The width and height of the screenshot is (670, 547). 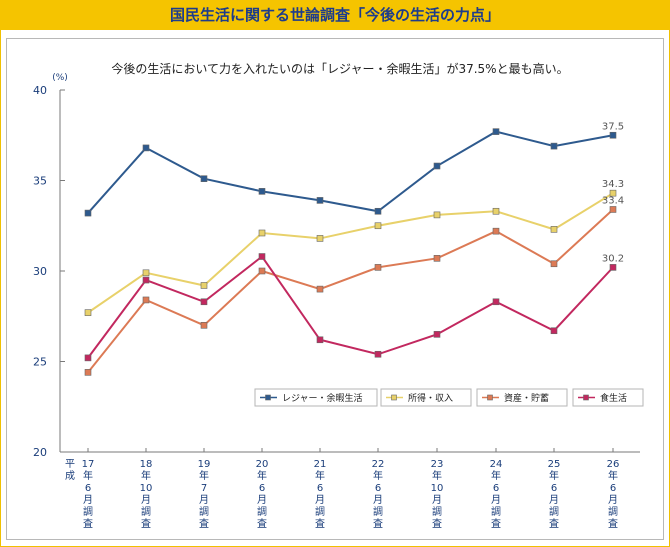 What do you see at coordinates (40, 181) in the screenshot?
I see `y-tick-label: 35` at bounding box center [40, 181].